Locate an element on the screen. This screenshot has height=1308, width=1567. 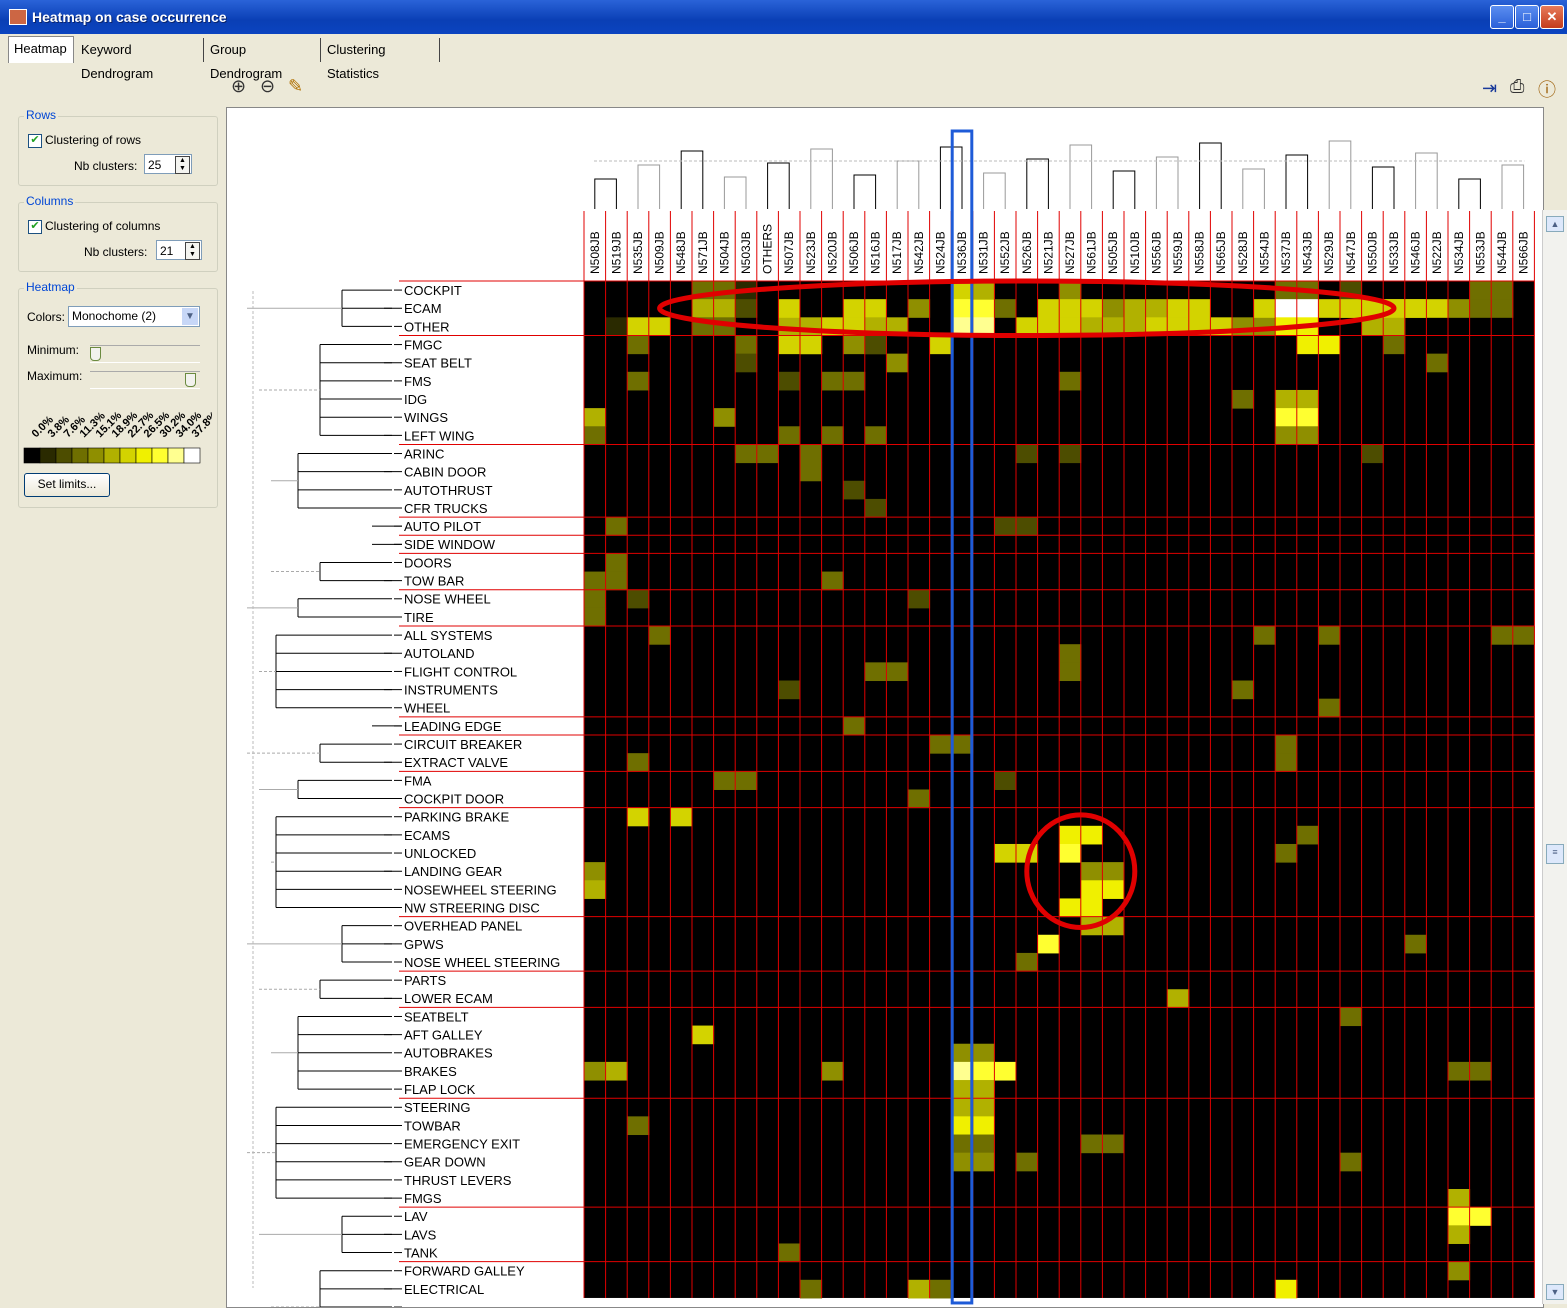
row-label: ALL SYSTEMS is located at coordinates (448, 635).